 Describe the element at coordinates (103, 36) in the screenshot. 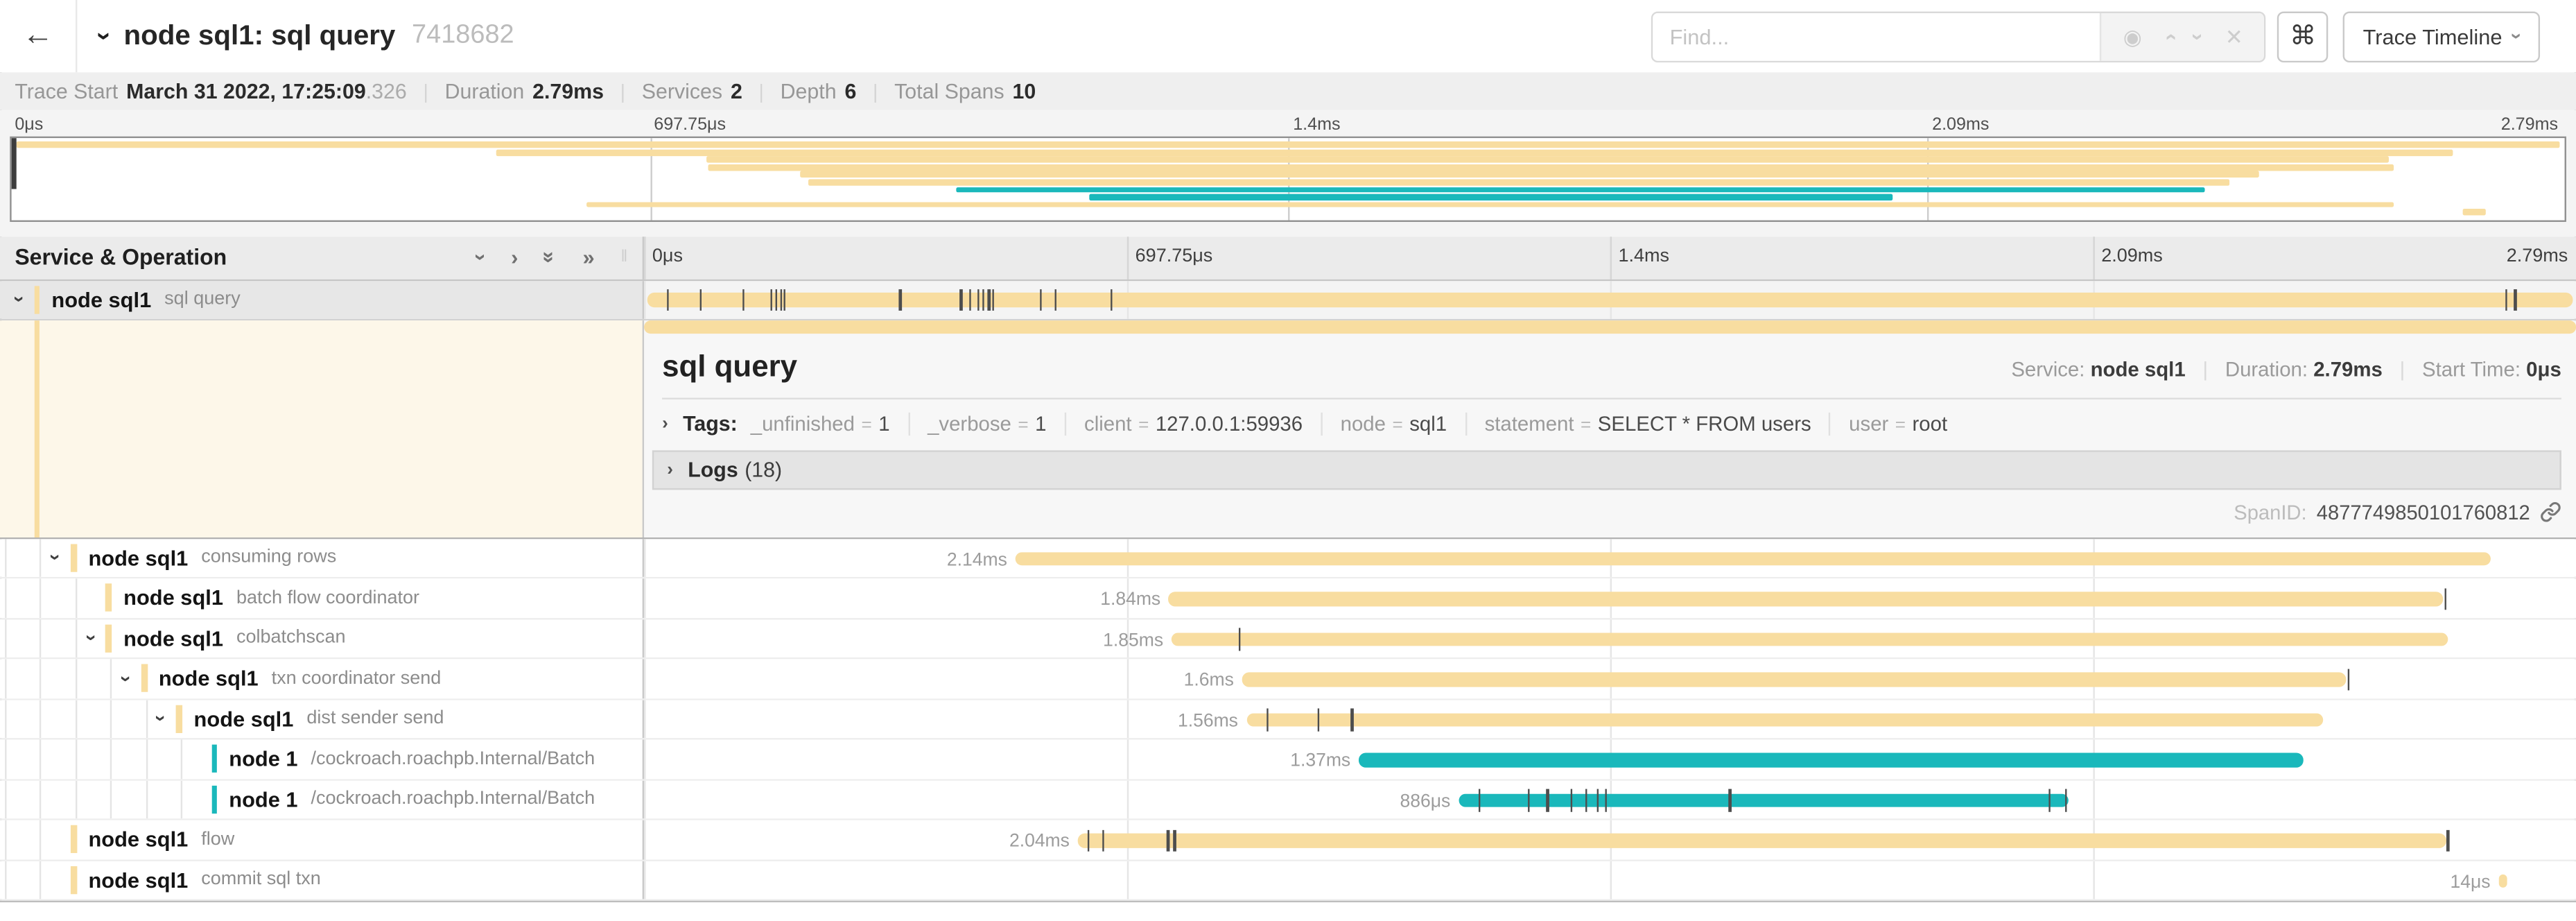

I see `chevron-down-icon: ›` at that location.